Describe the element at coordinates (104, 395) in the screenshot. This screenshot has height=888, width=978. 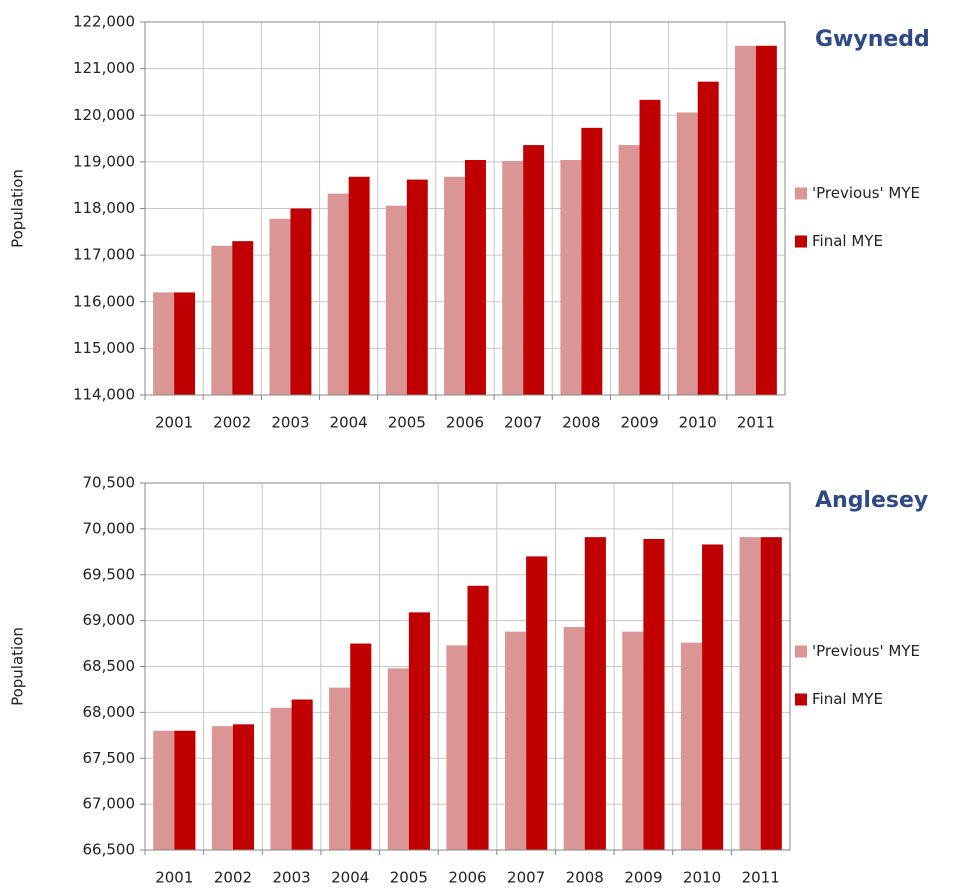
I see `y-tick-label: 114,000` at that location.